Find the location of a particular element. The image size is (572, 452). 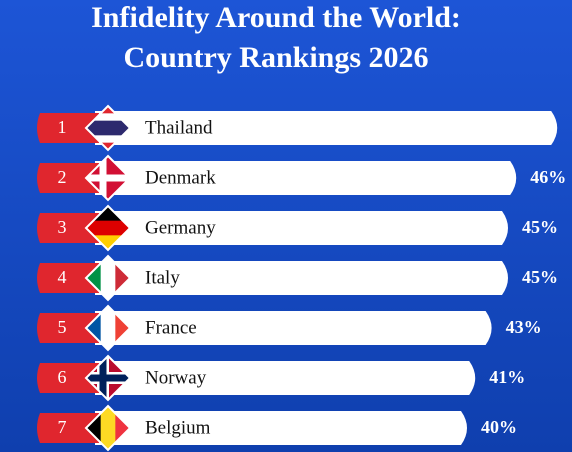

category-label: Denmark is located at coordinates (180, 177).